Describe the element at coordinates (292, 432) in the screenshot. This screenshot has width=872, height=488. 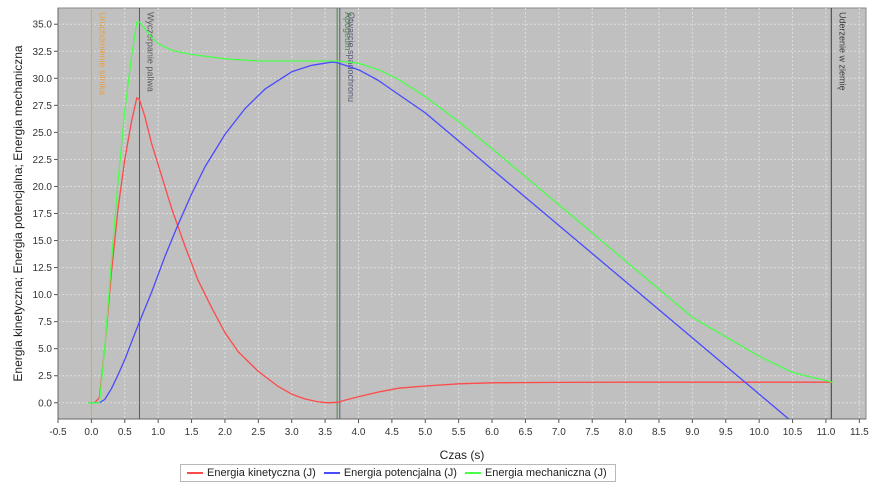
I see `x-tick-label: 3.0` at that location.